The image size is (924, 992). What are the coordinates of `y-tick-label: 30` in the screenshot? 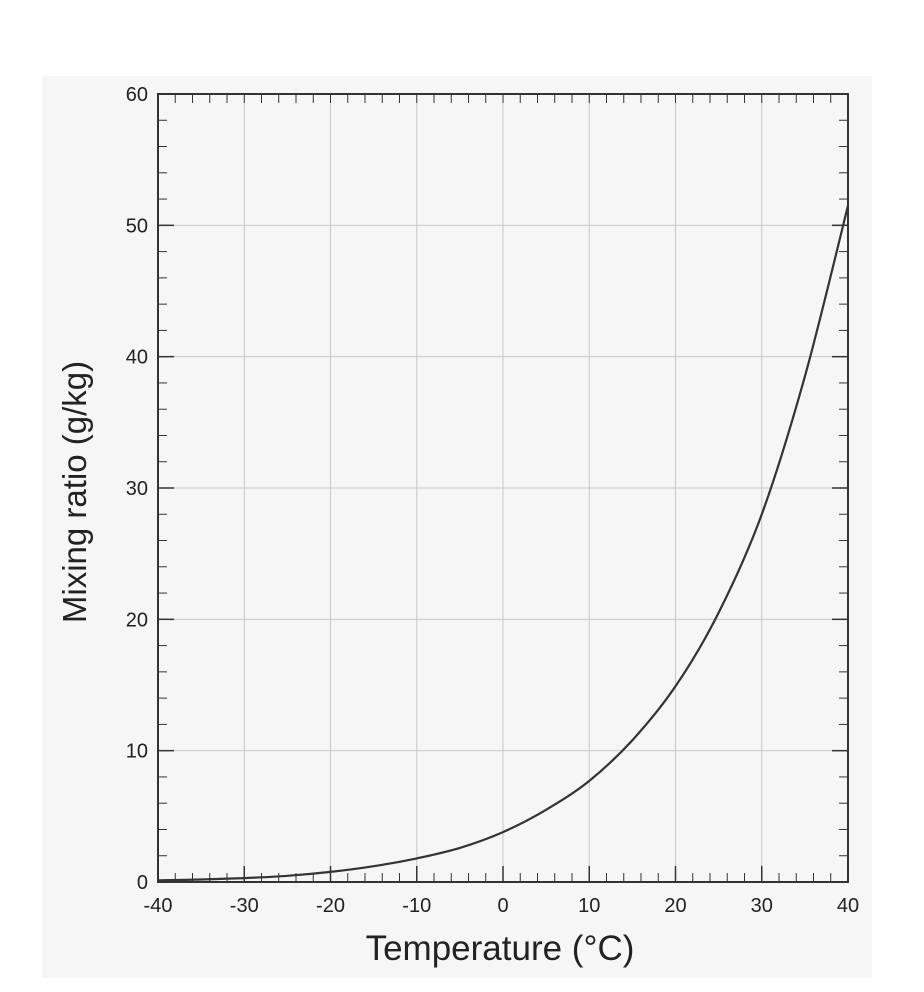 It's located at (137, 489).